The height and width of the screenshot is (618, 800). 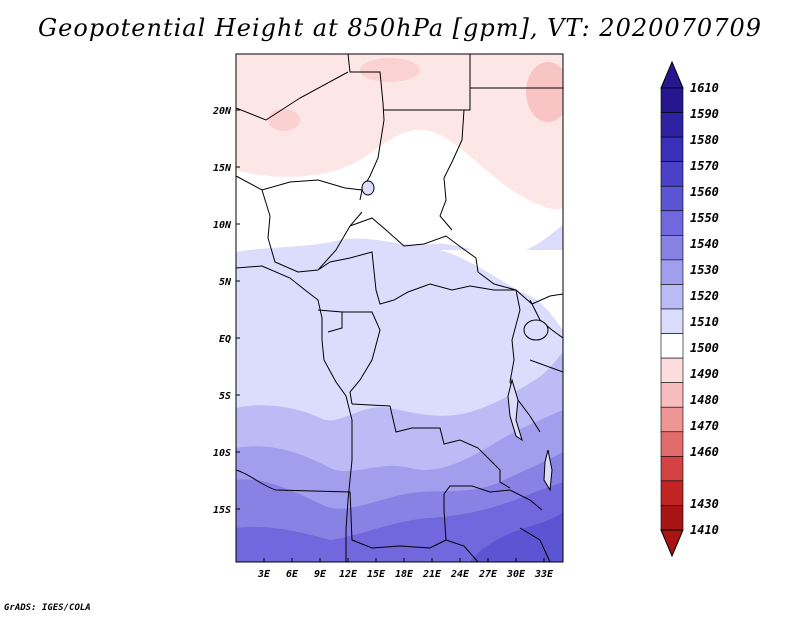 I want to click on lake-tanganyika, so click(x=515, y=410).